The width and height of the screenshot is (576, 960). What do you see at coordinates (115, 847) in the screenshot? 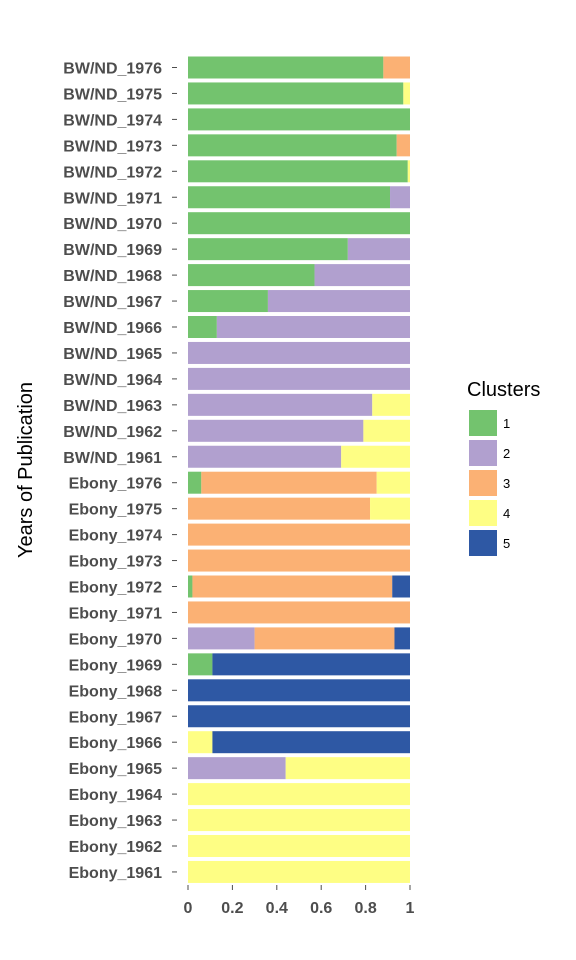
I see `y-tick-label: Ebony_1962` at bounding box center [115, 847].